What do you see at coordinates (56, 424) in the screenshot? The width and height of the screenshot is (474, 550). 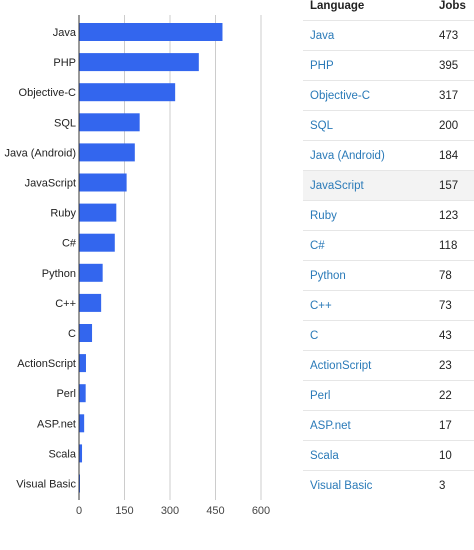 I see `category-label: ASP.net` at bounding box center [56, 424].